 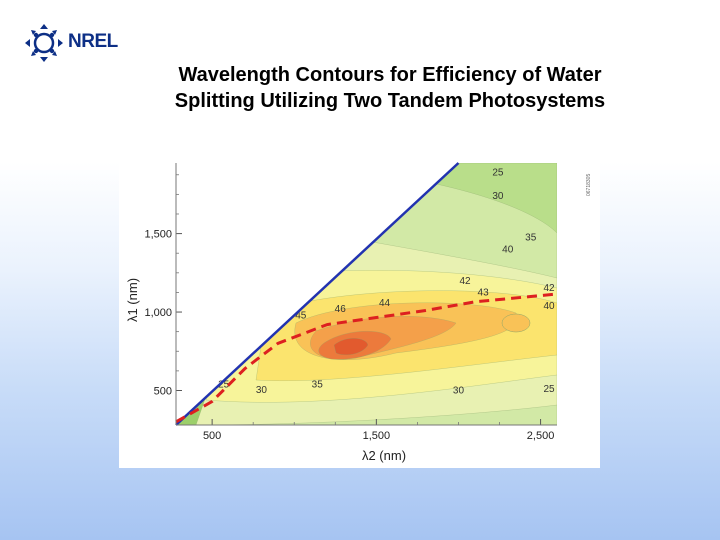 I want to click on x-tick-label: 2,500, so click(x=541, y=436).